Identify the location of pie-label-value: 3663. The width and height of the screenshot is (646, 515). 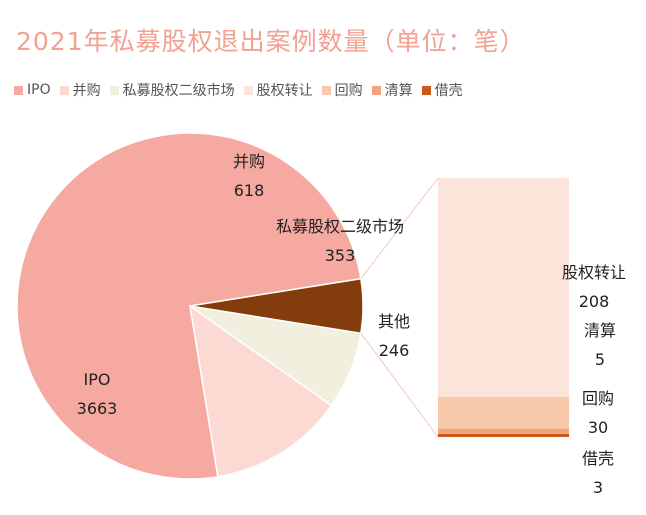
(97, 408).